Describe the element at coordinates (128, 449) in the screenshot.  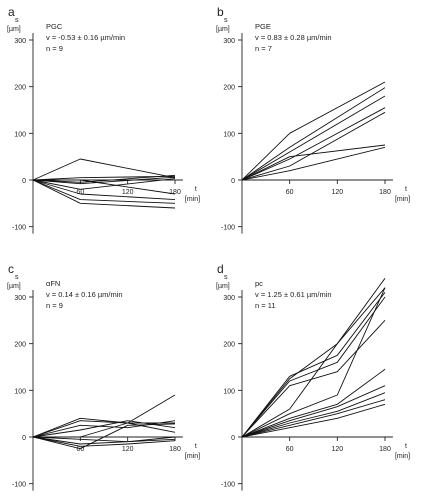
I see `panel-c-x-tick-label: 120` at that location.